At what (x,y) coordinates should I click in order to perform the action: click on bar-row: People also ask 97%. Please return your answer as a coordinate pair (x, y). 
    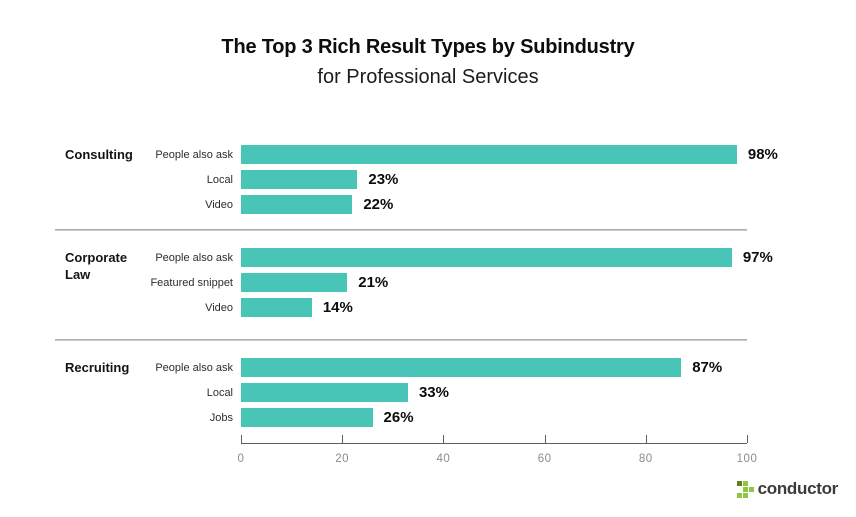
    Looking at the image, I should click on (461, 257).